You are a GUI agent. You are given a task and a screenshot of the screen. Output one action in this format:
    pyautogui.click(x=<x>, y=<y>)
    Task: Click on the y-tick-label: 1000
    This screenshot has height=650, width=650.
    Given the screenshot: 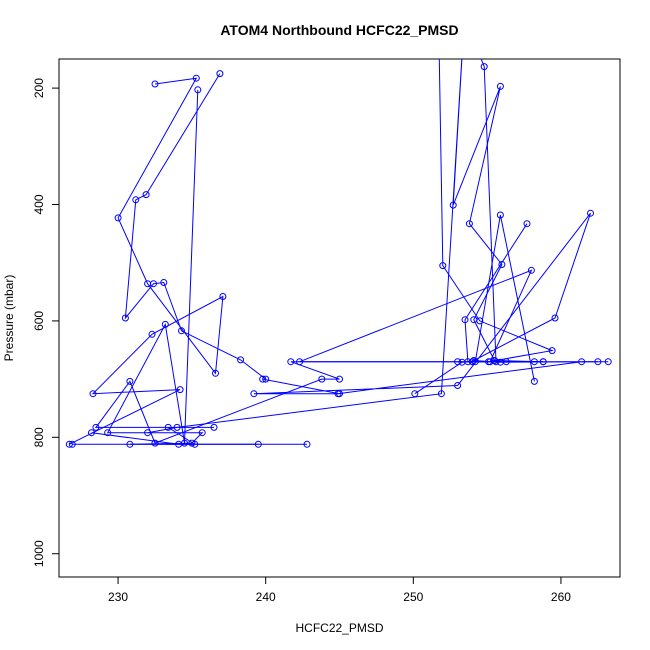 What is the action you would take?
    pyautogui.click(x=39, y=553)
    